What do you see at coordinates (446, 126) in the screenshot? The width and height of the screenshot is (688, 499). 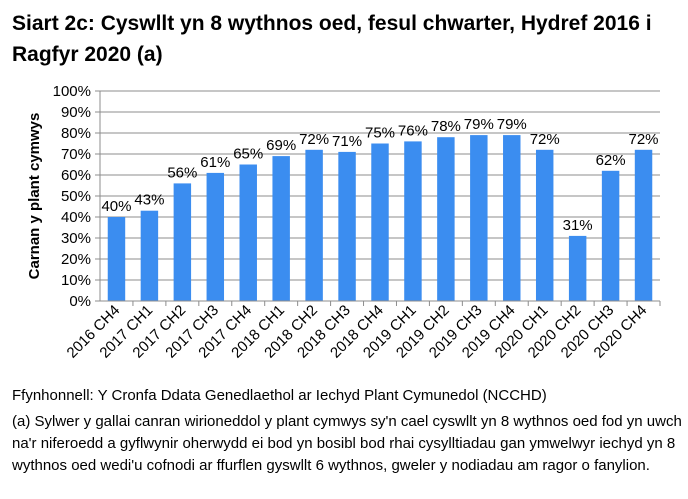 I see `data-label: 78%` at bounding box center [446, 126].